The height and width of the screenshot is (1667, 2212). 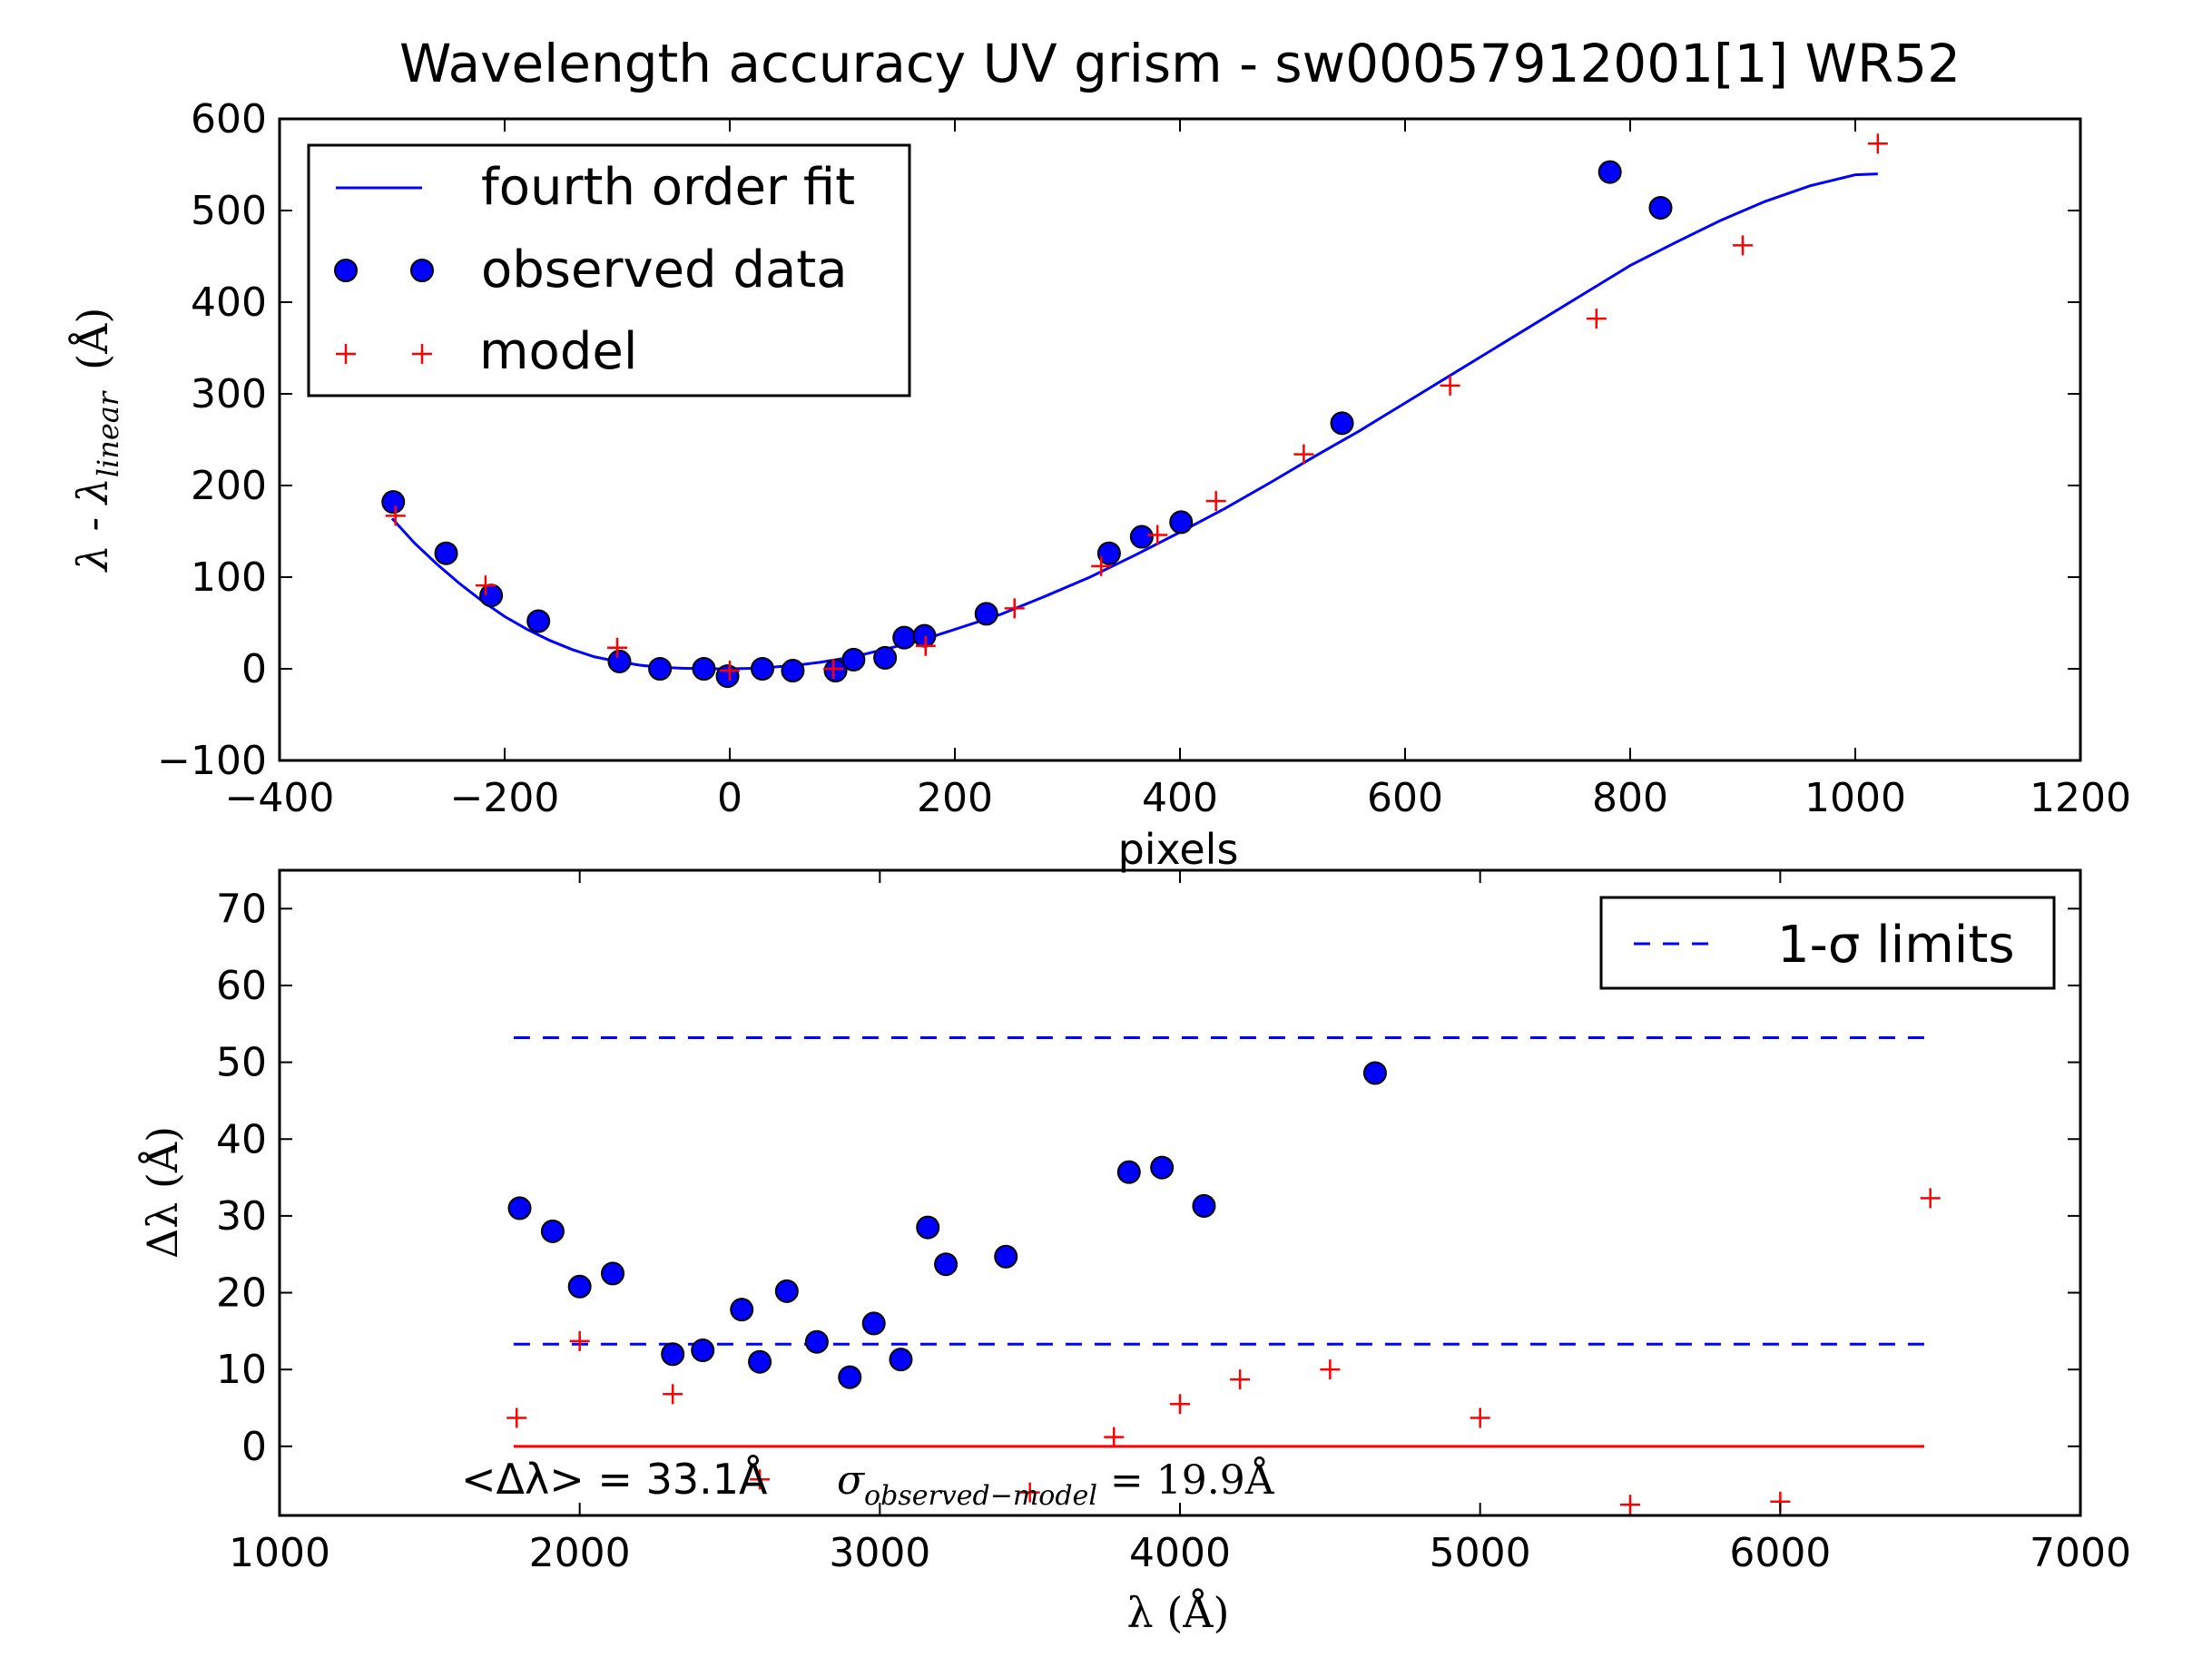 I want to click on top-ylabel: λ - λlinear (Å), so click(x=96, y=441).